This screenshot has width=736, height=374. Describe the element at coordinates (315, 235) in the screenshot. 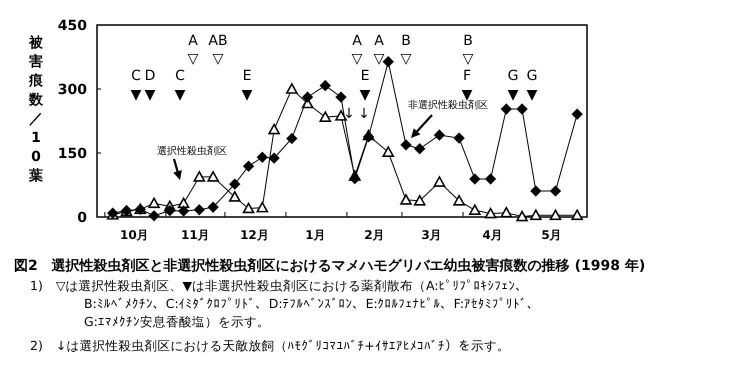

I see `x-tick-label: 1月` at that location.